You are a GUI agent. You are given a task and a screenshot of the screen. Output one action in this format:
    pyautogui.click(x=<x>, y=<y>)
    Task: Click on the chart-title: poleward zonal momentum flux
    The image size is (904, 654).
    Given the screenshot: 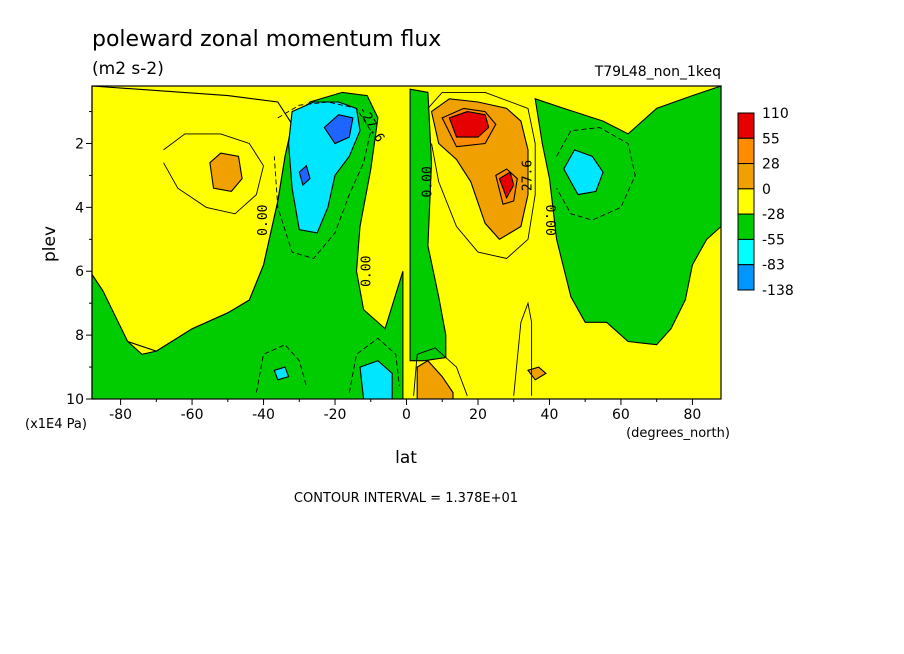 What is the action you would take?
    pyautogui.click(x=266, y=39)
    